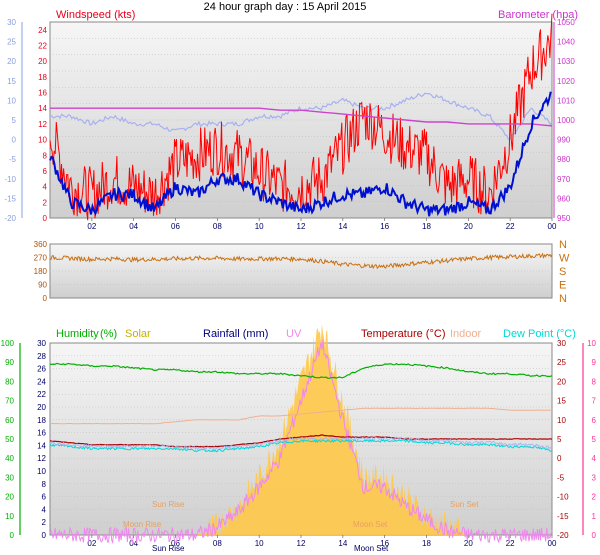  What do you see at coordinates (564, 218) in the screenshot?
I see `hpa-tick-label: 950` at bounding box center [564, 218].